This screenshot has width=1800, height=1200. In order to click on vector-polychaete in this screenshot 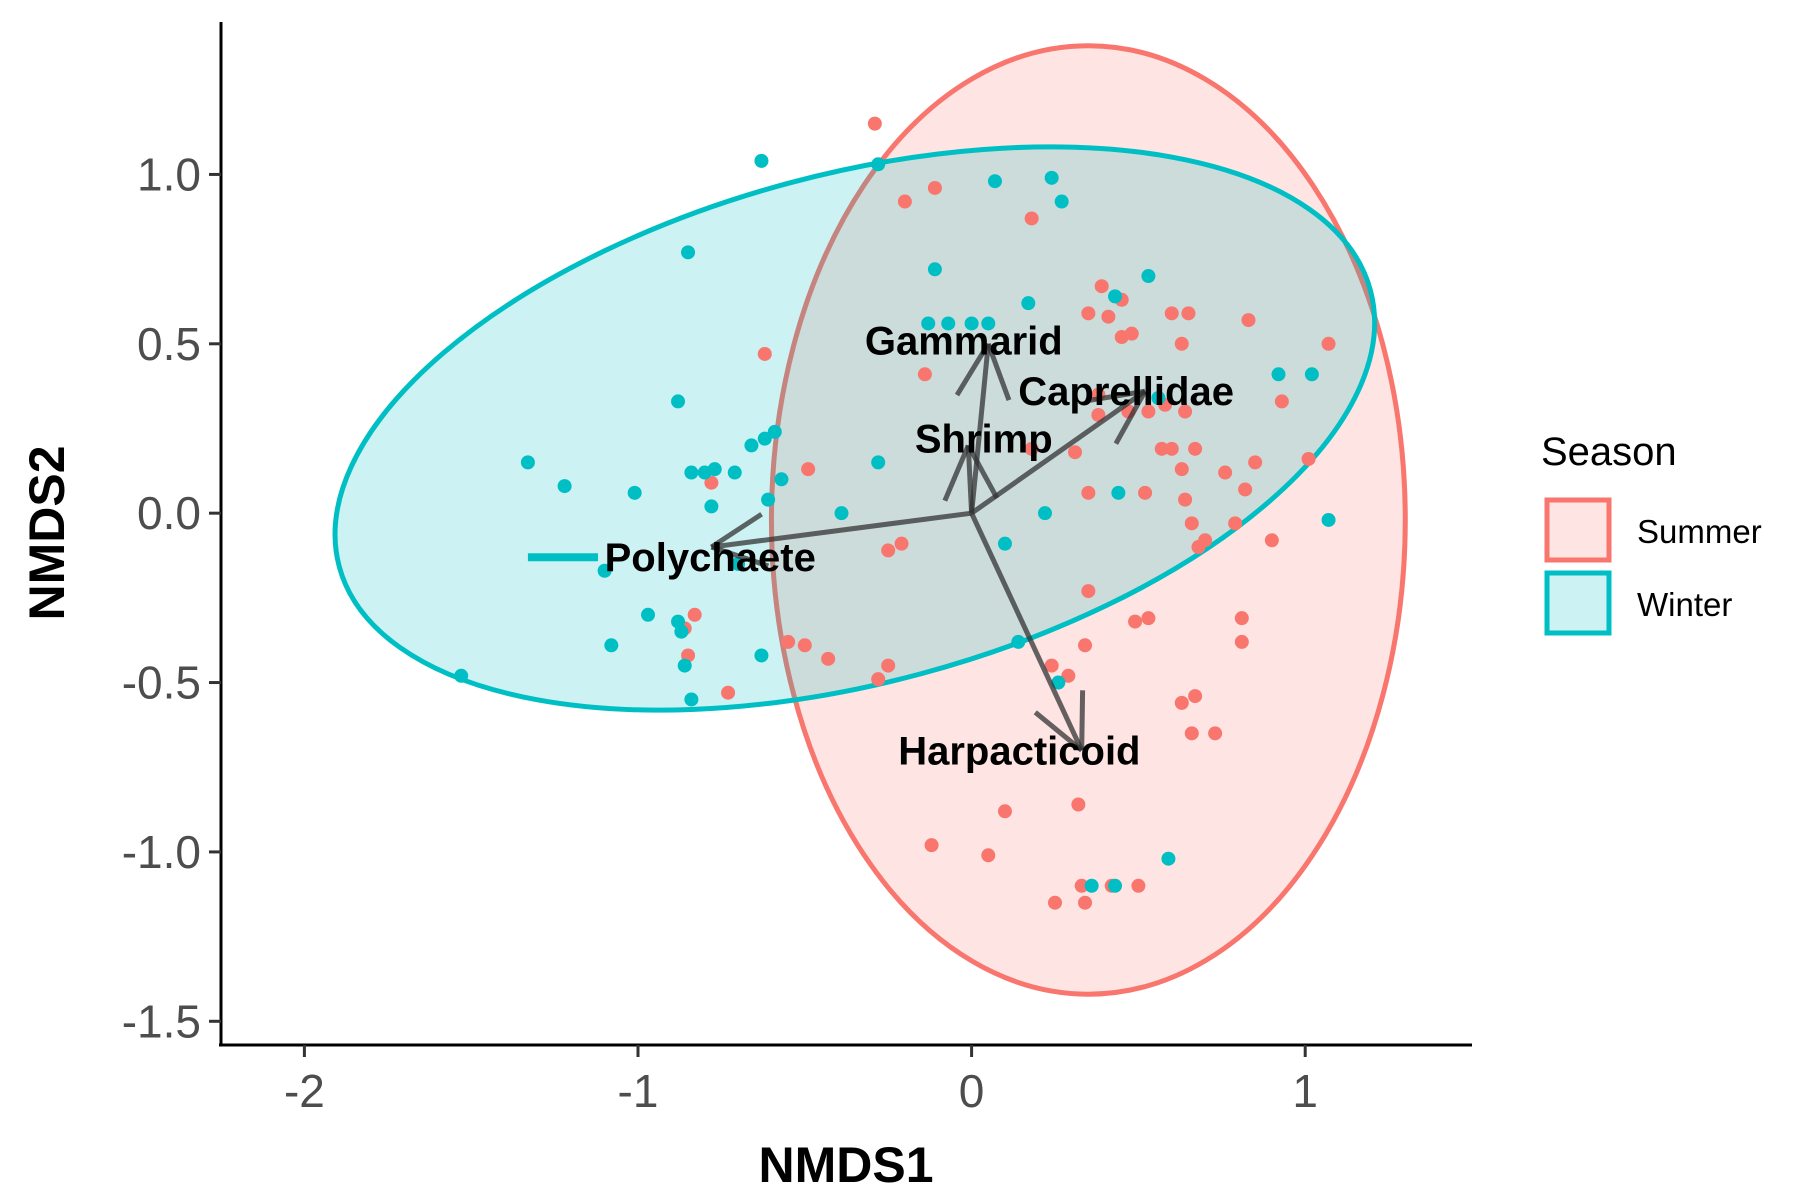, I will do `click(841, 530)`.